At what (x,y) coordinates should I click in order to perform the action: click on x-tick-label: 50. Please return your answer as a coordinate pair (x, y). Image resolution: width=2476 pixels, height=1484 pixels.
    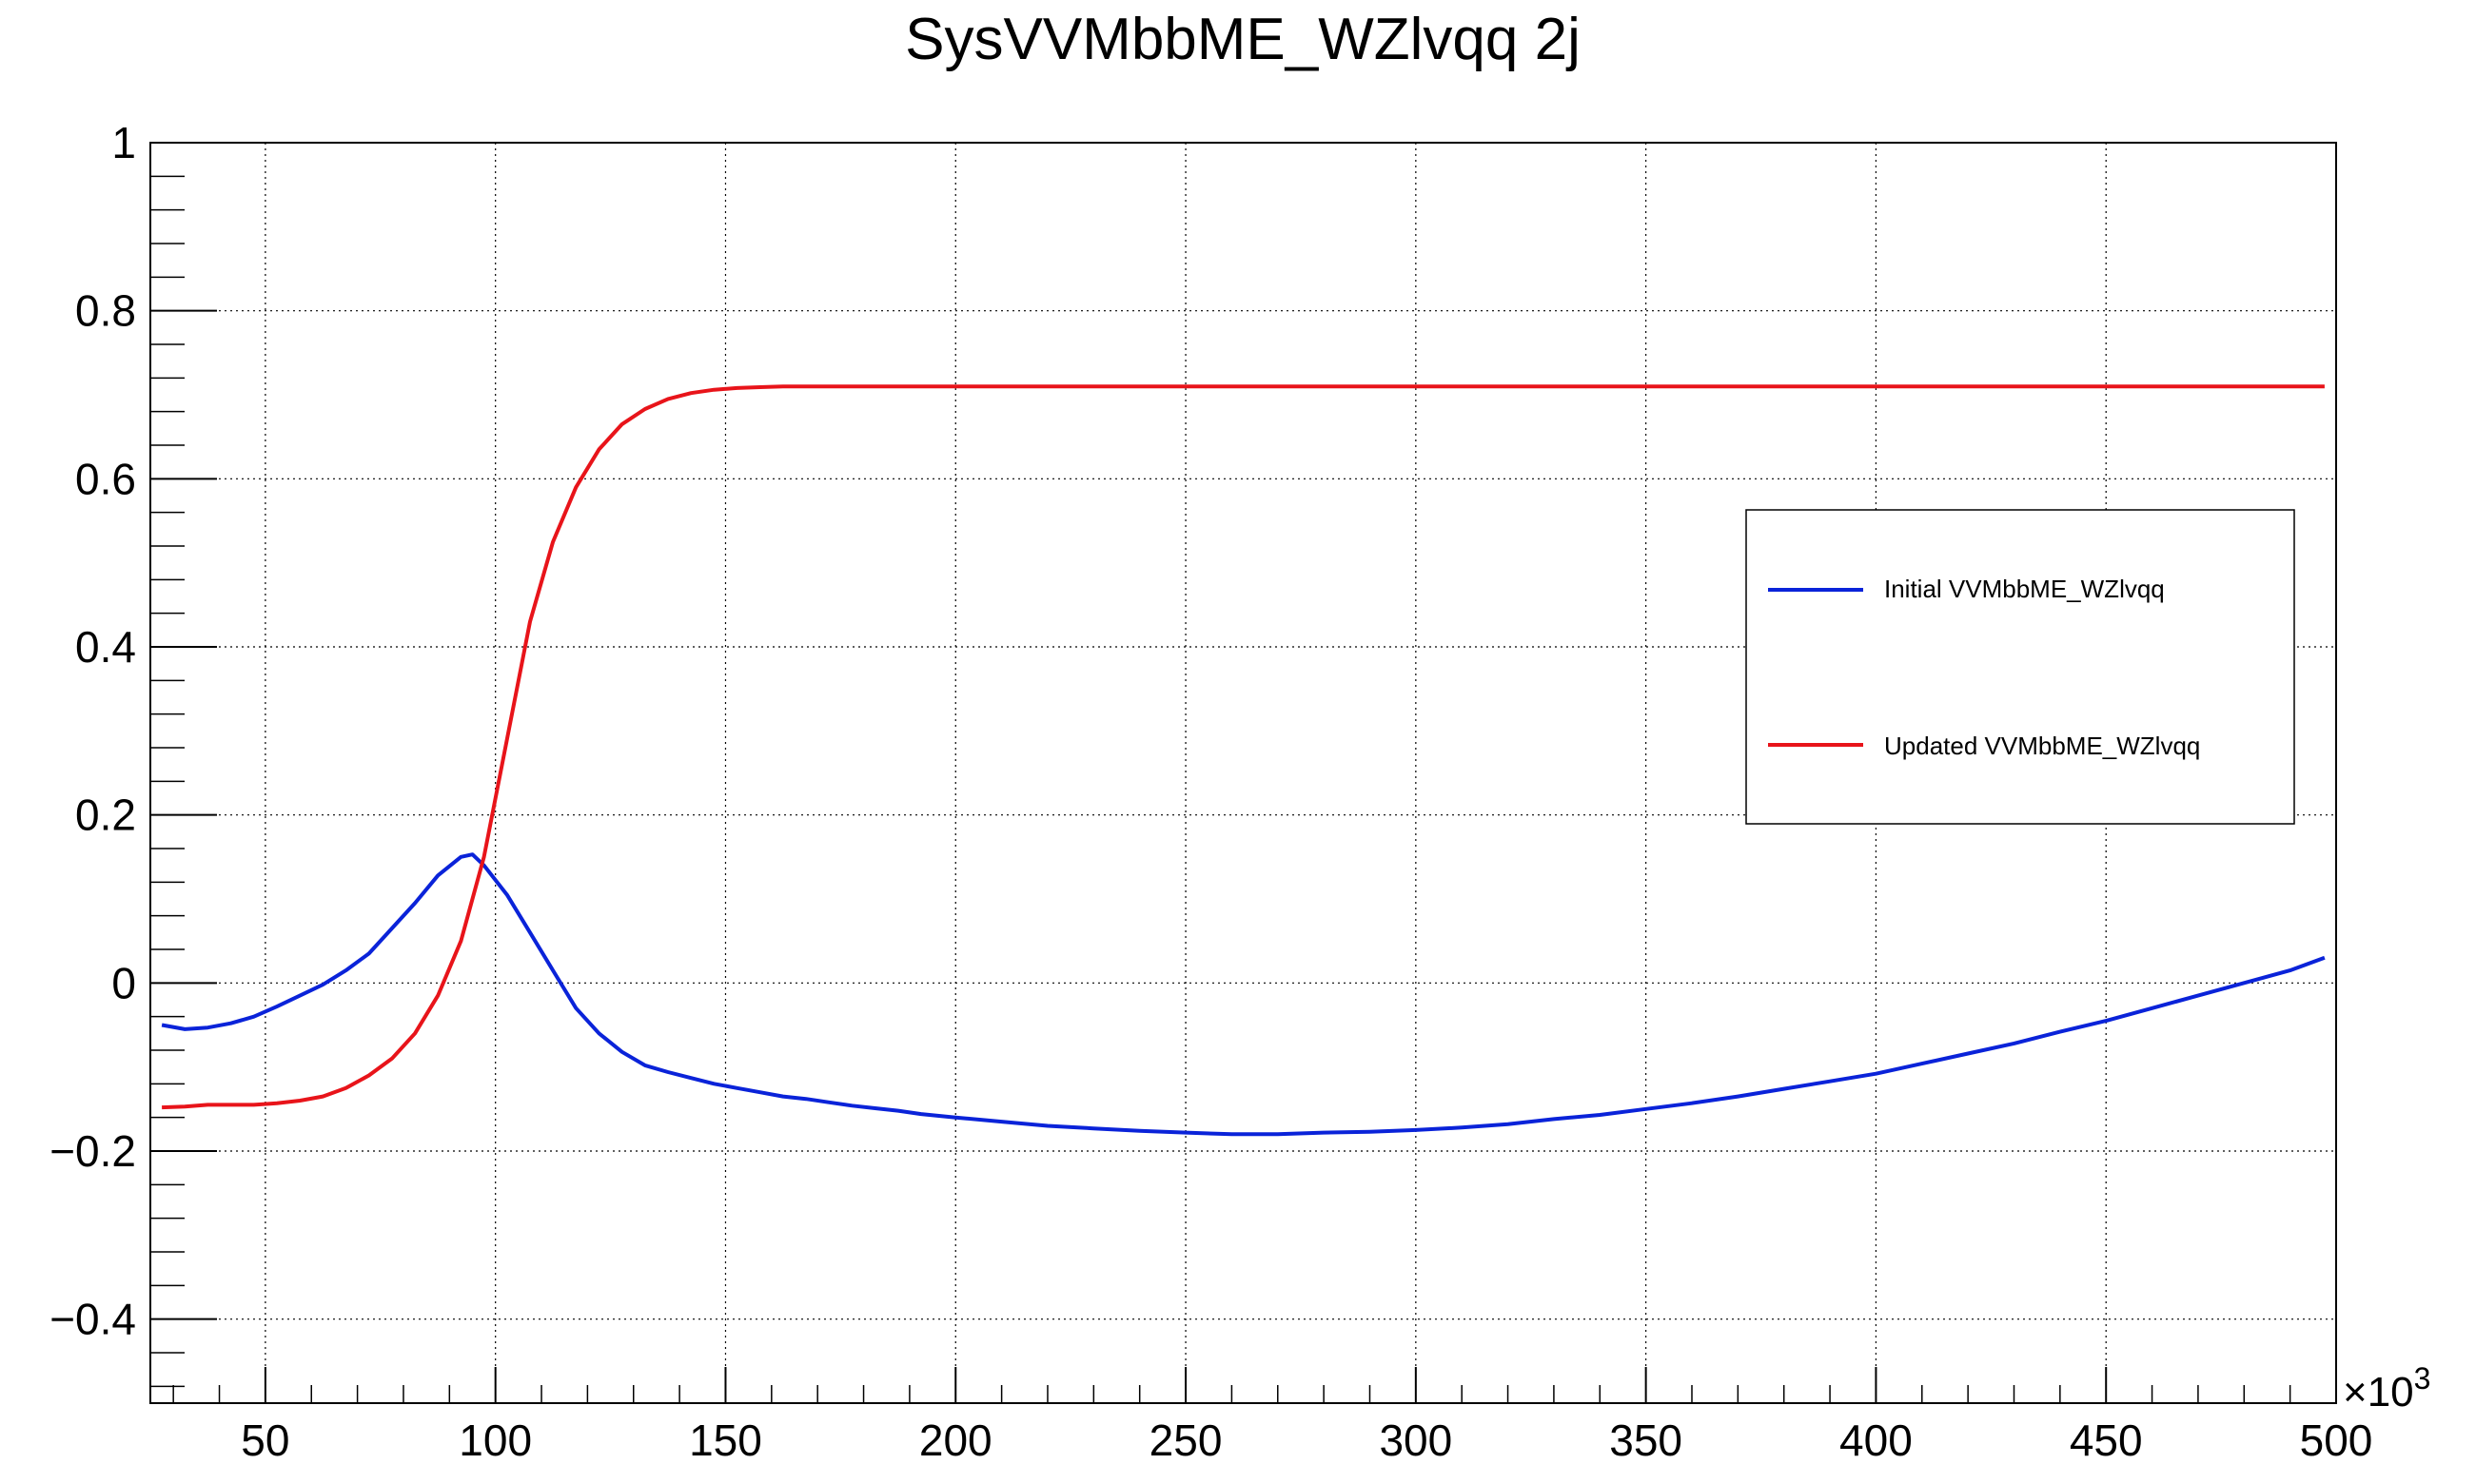
    Looking at the image, I should click on (265, 1440).